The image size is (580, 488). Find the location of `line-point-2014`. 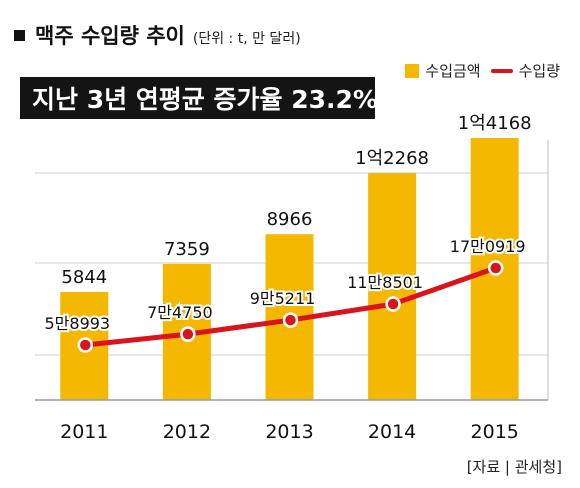

line-point-2014 is located at coordinates (393, 304).